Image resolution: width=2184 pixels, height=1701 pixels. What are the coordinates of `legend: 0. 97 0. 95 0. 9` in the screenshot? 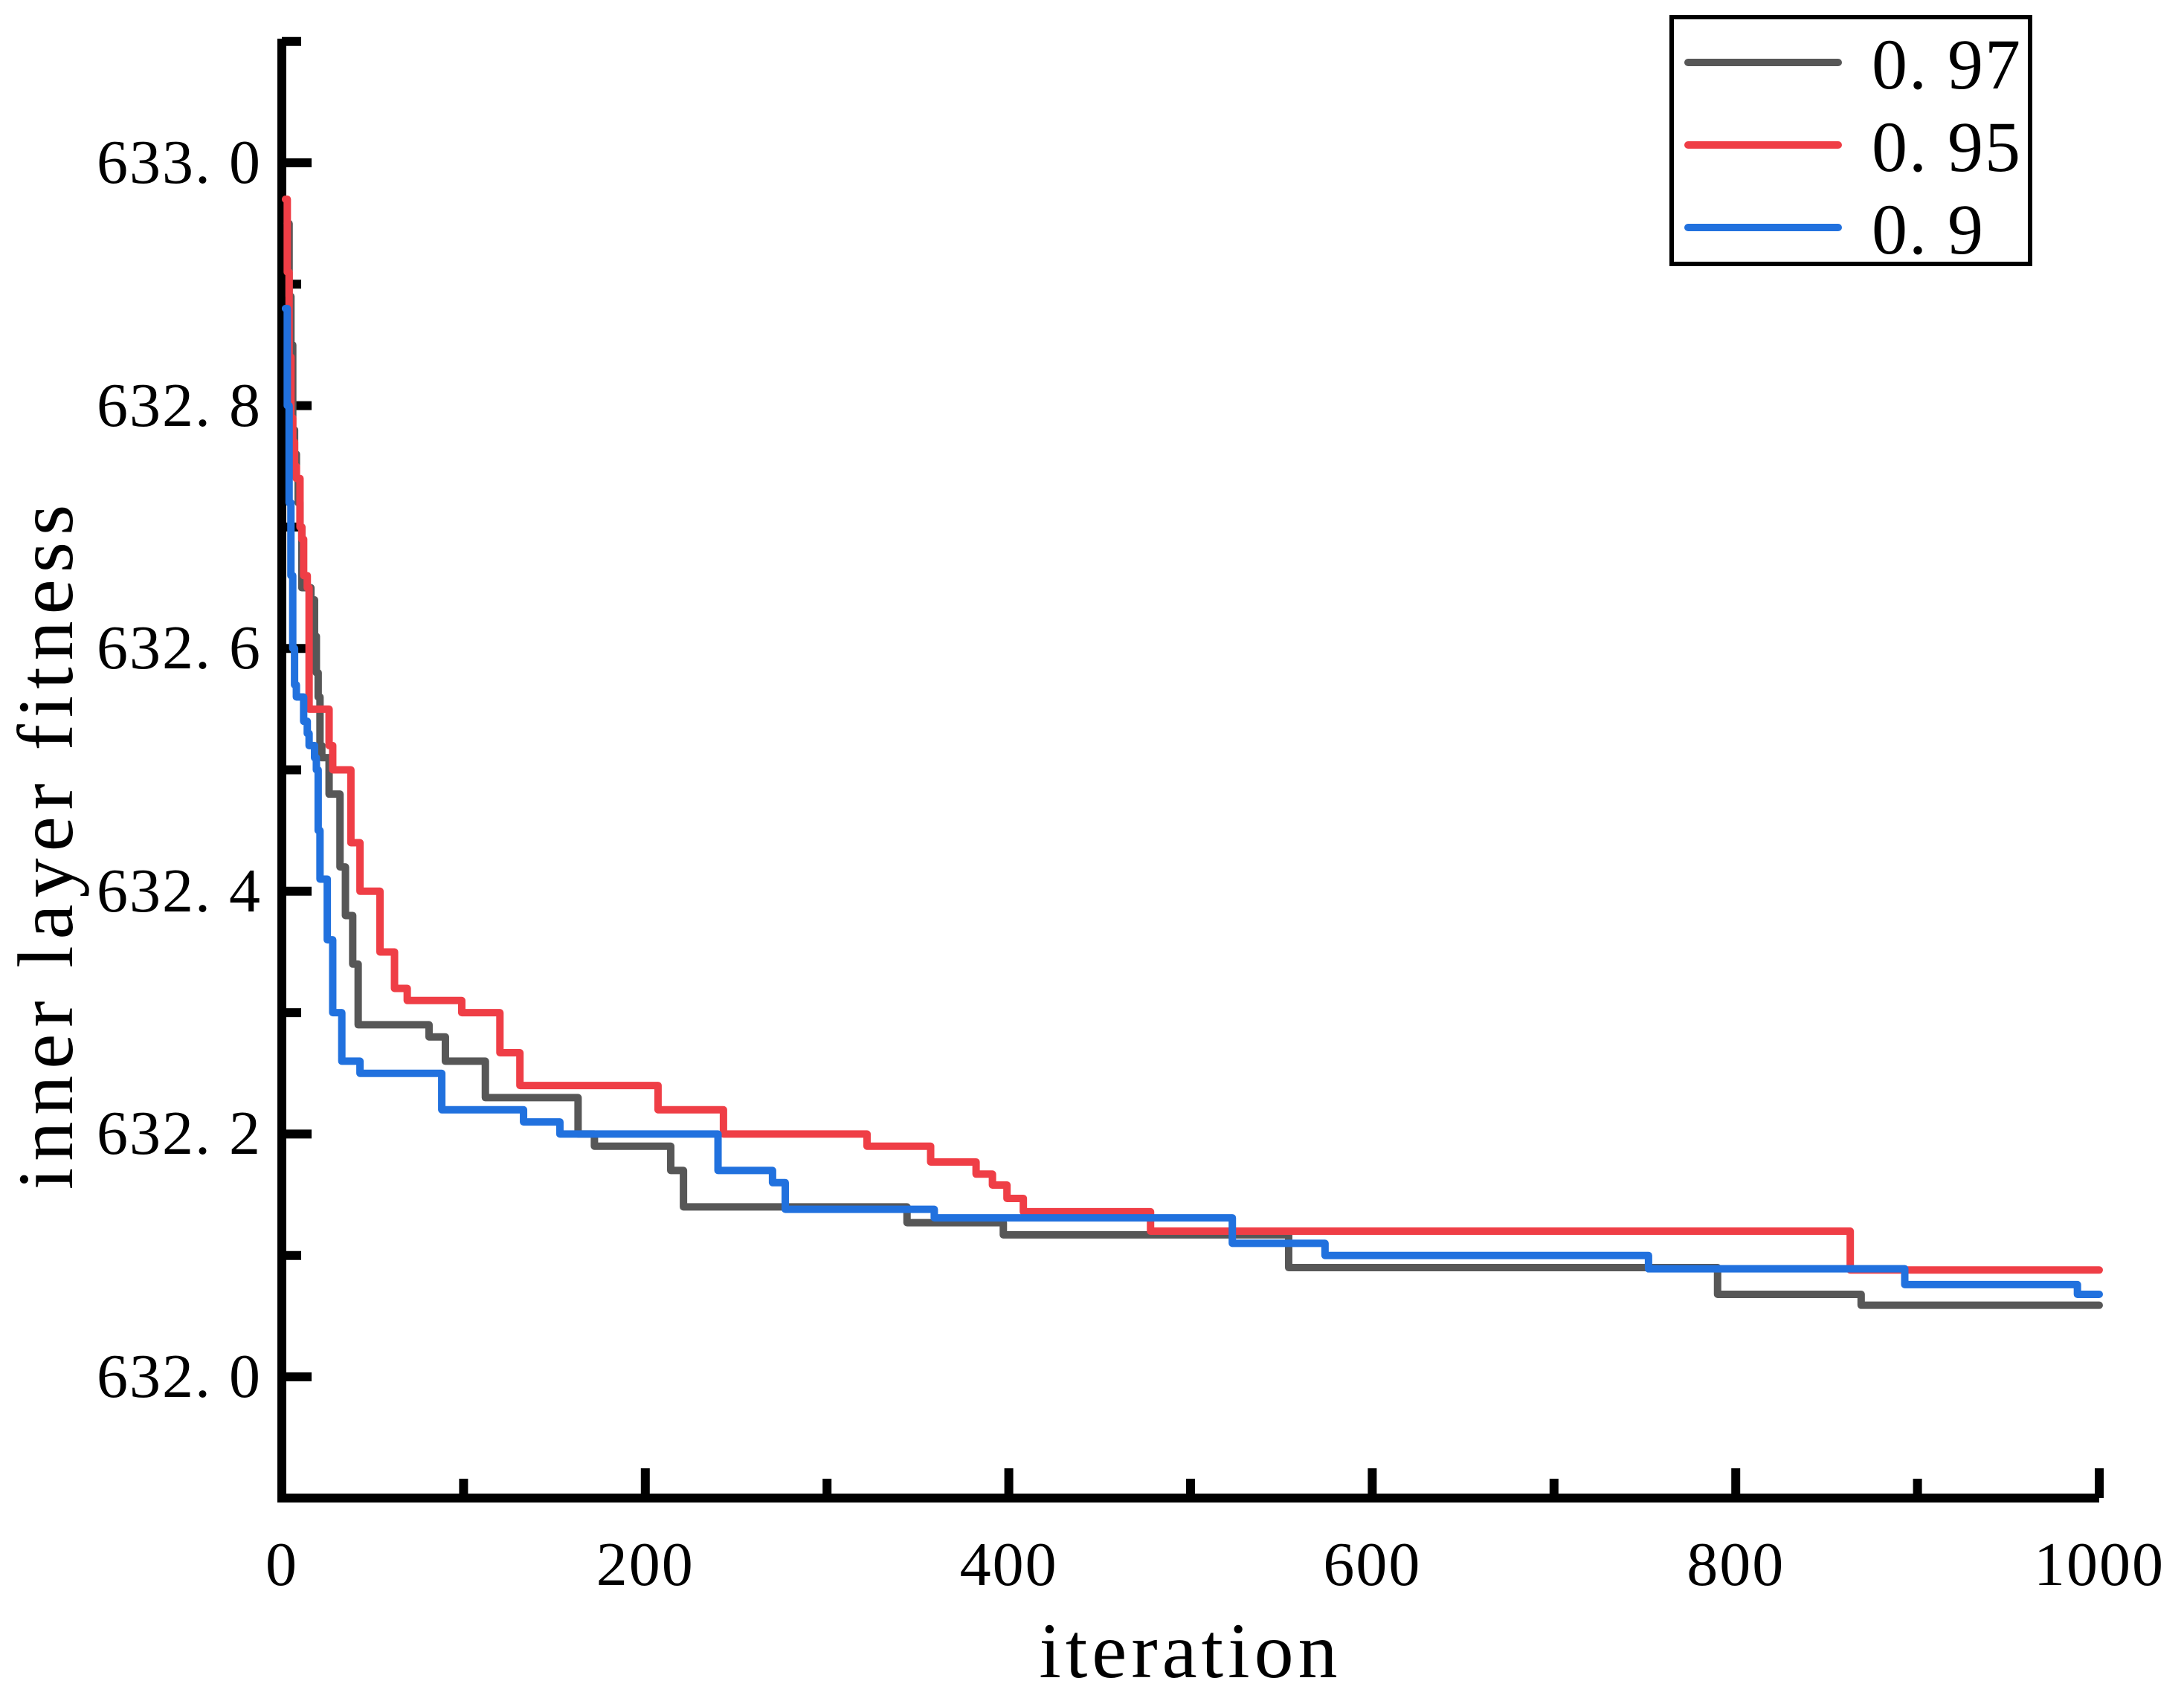 It's located at (1851, 142).